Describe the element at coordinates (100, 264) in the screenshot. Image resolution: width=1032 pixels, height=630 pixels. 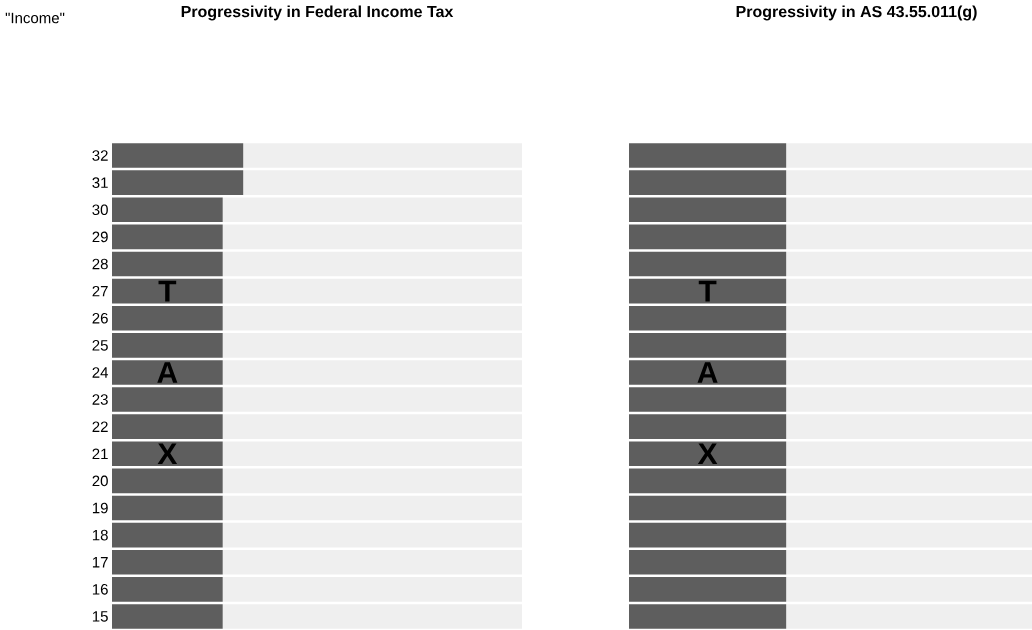
I see `y-tick-label: 28` at that location.